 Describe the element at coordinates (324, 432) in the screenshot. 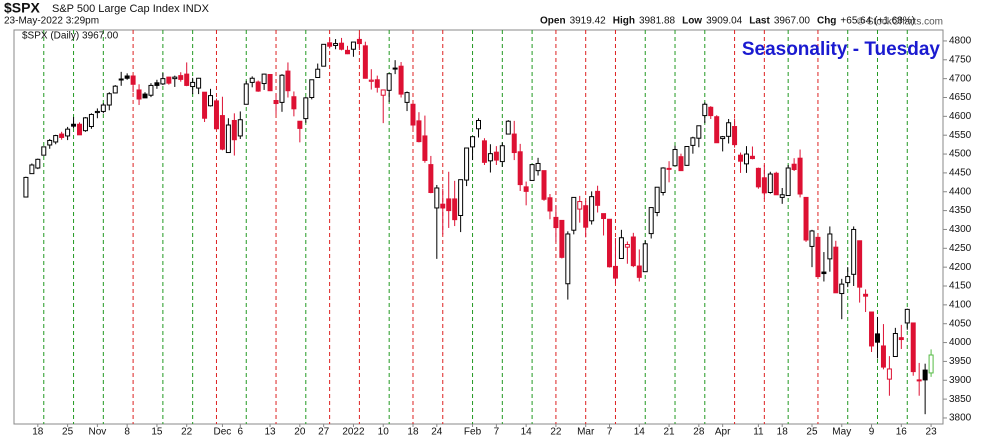

I see `x-tick-label: 27` at that location.